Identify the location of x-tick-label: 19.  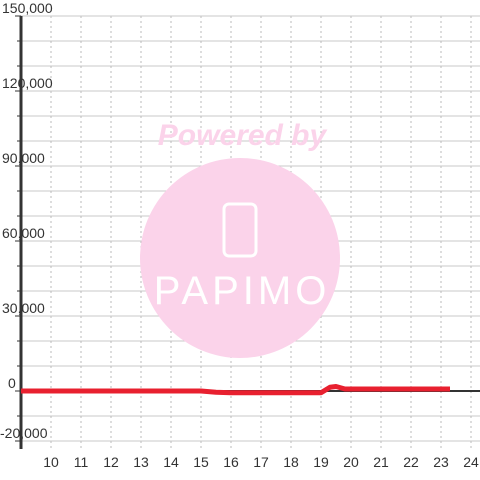
(321, 462).